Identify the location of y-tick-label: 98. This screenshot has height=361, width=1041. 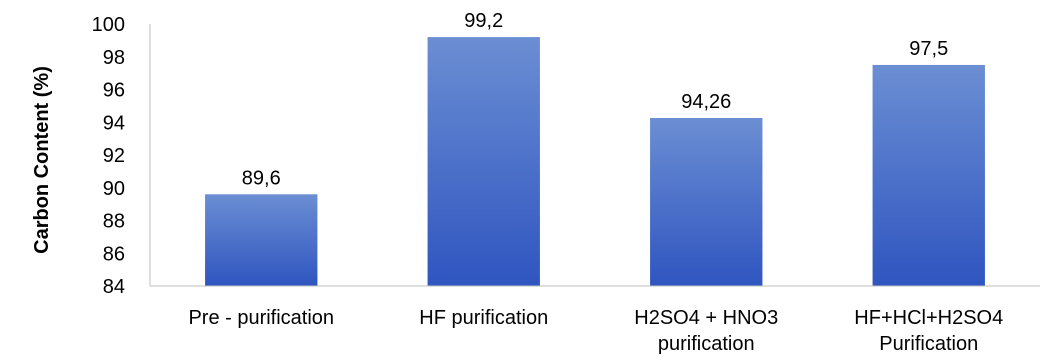
(114, 58).